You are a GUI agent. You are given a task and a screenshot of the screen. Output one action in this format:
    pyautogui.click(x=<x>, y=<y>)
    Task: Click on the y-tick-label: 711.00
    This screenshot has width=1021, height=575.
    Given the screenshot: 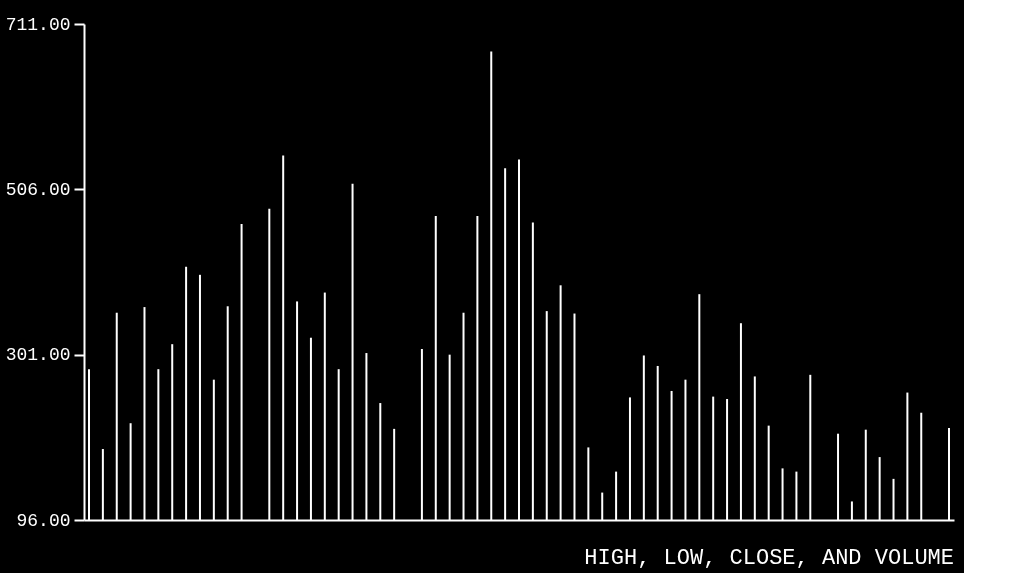 What is the action you would take?
    pyautogui.click(x=38, y=24)
    